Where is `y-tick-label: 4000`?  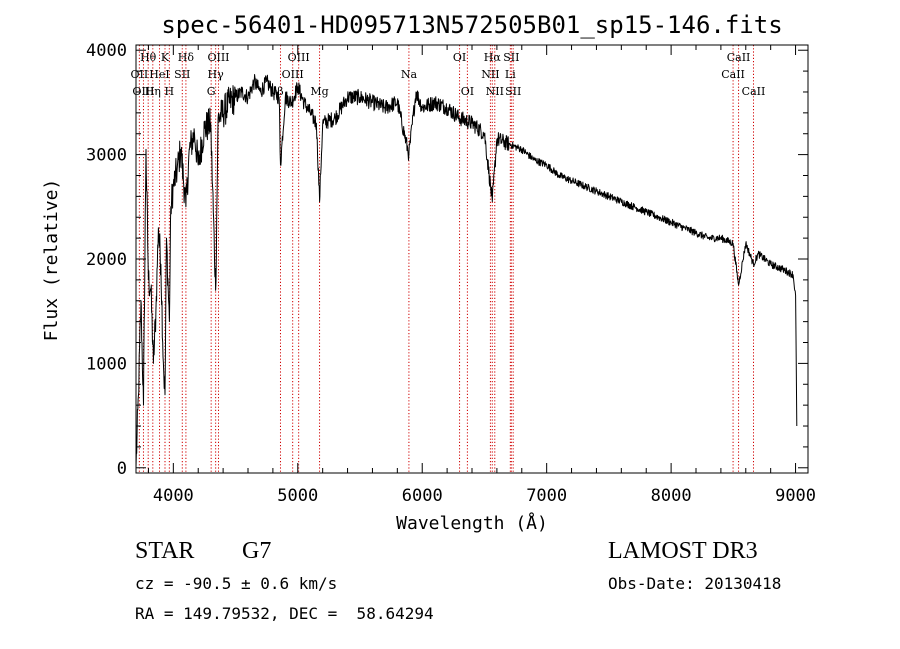 y-tick-label: 4000 is located at coordinates (106, 51).